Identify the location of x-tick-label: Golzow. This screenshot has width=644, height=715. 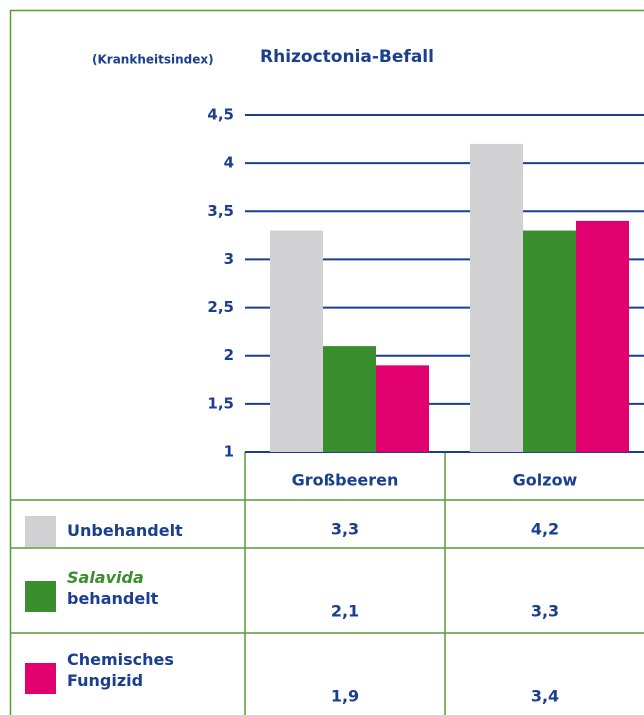
(545, 480).